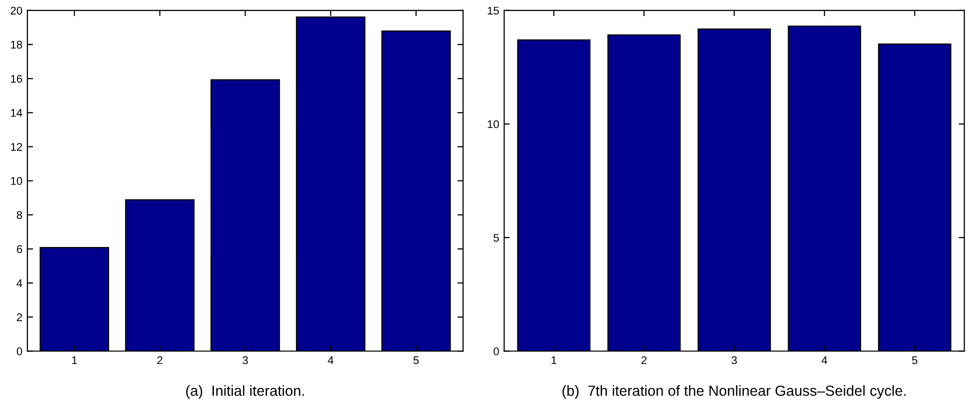 Image resolution: width=979 pixels, height=418 pixels. I want to click on y-tick-label: 14, so click(16, 113).